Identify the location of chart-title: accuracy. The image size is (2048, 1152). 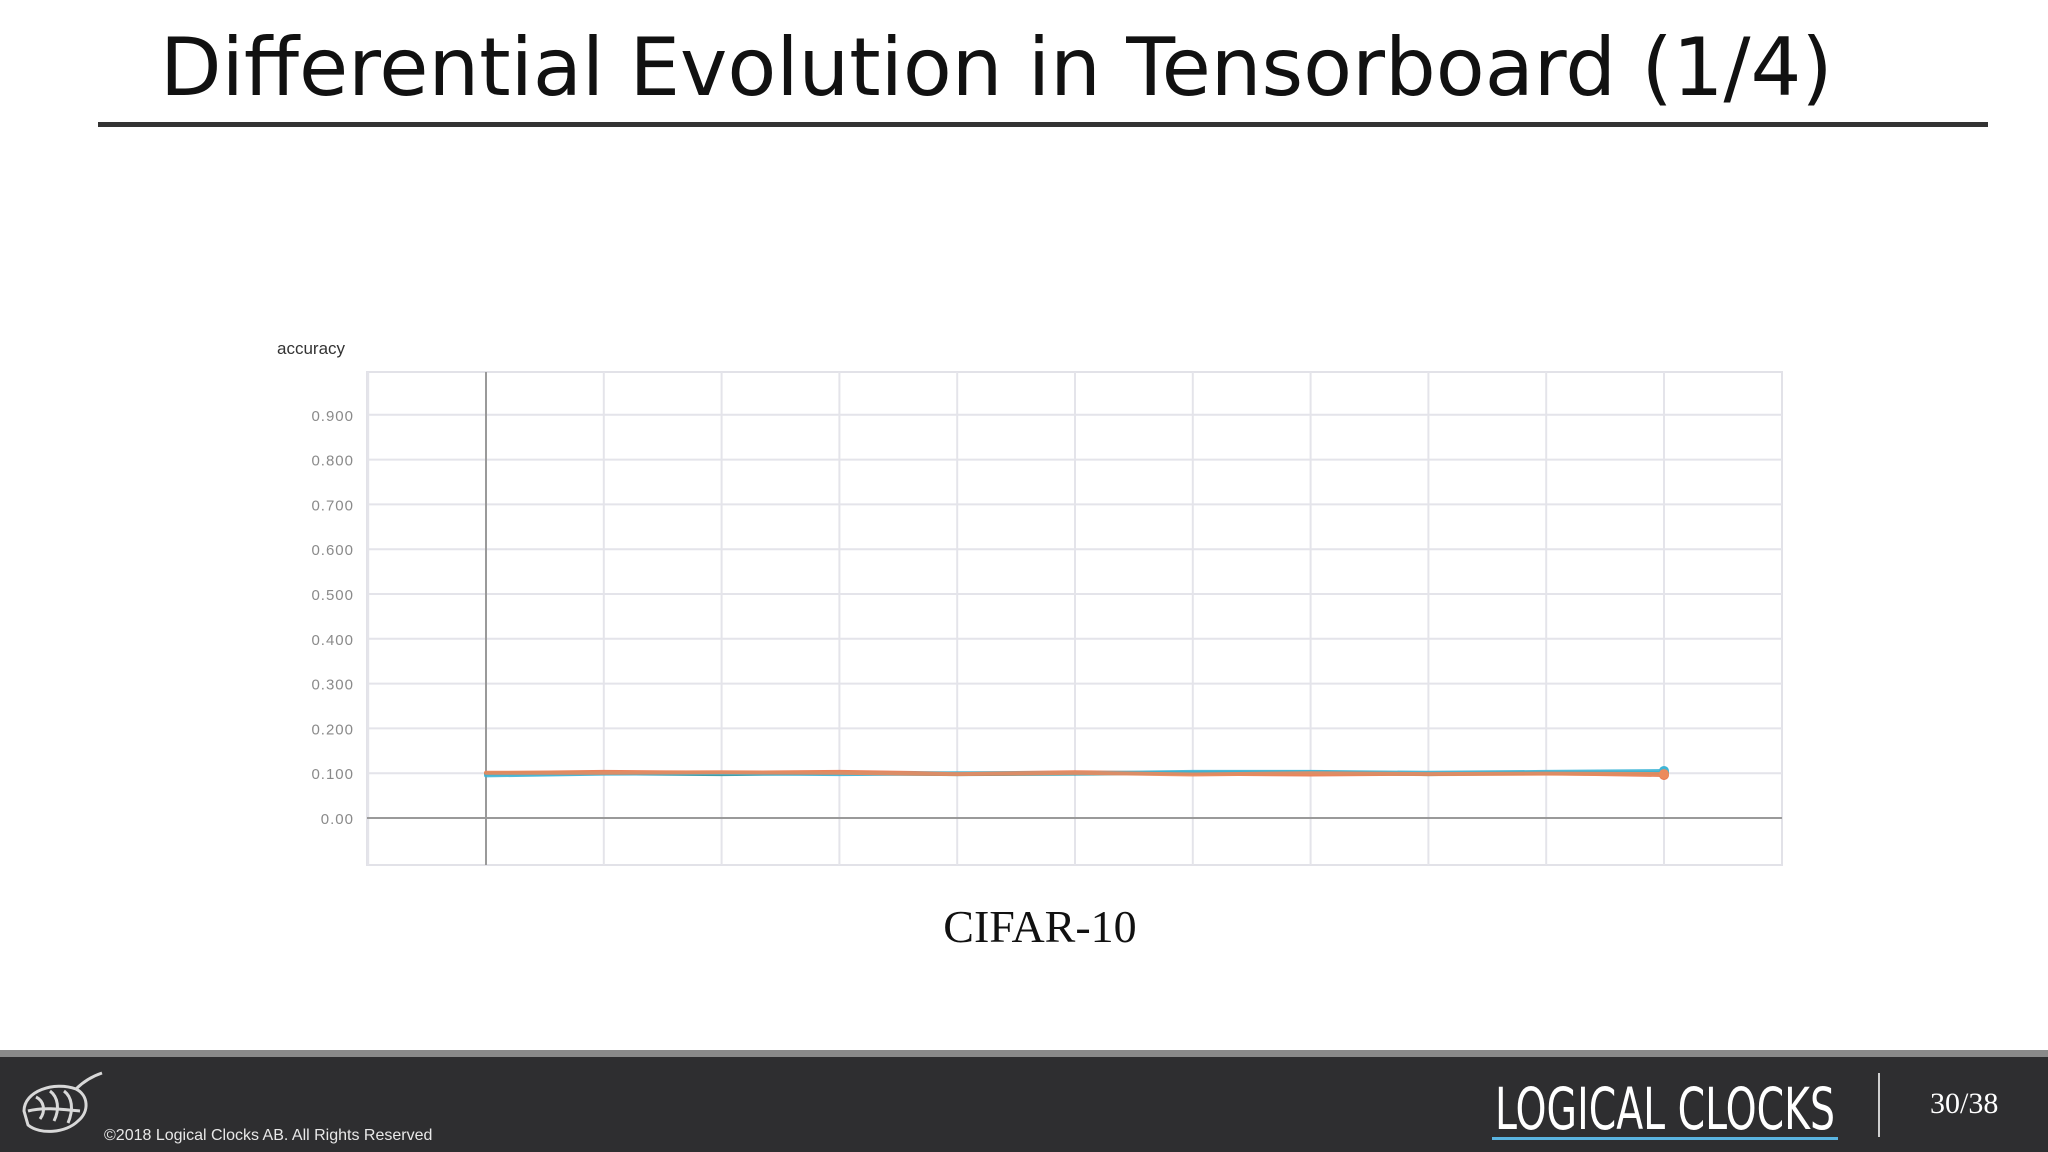
(311, 348).